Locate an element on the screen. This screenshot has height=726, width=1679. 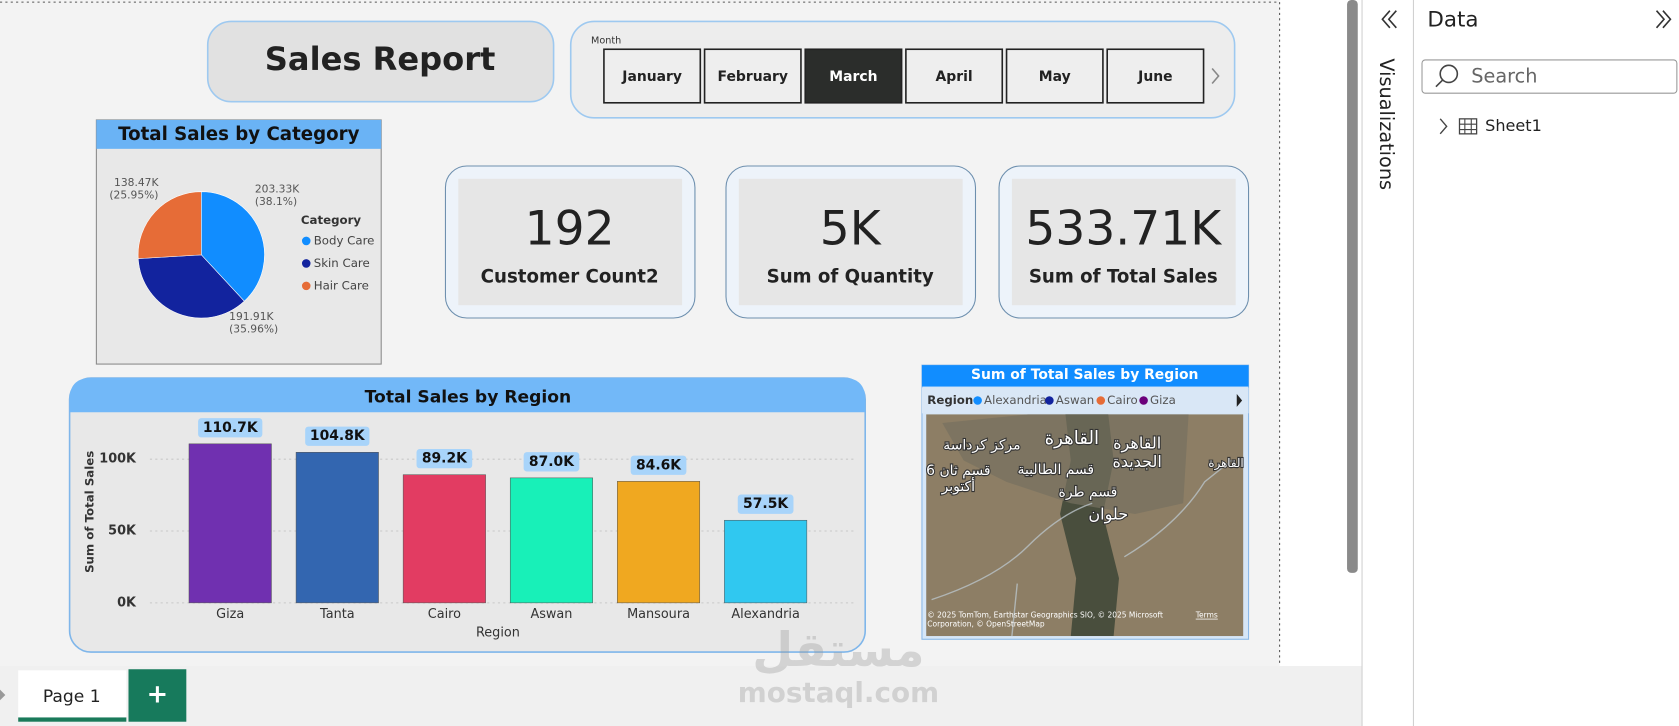
month-button-label: May is located at coordinates (1055, 77).